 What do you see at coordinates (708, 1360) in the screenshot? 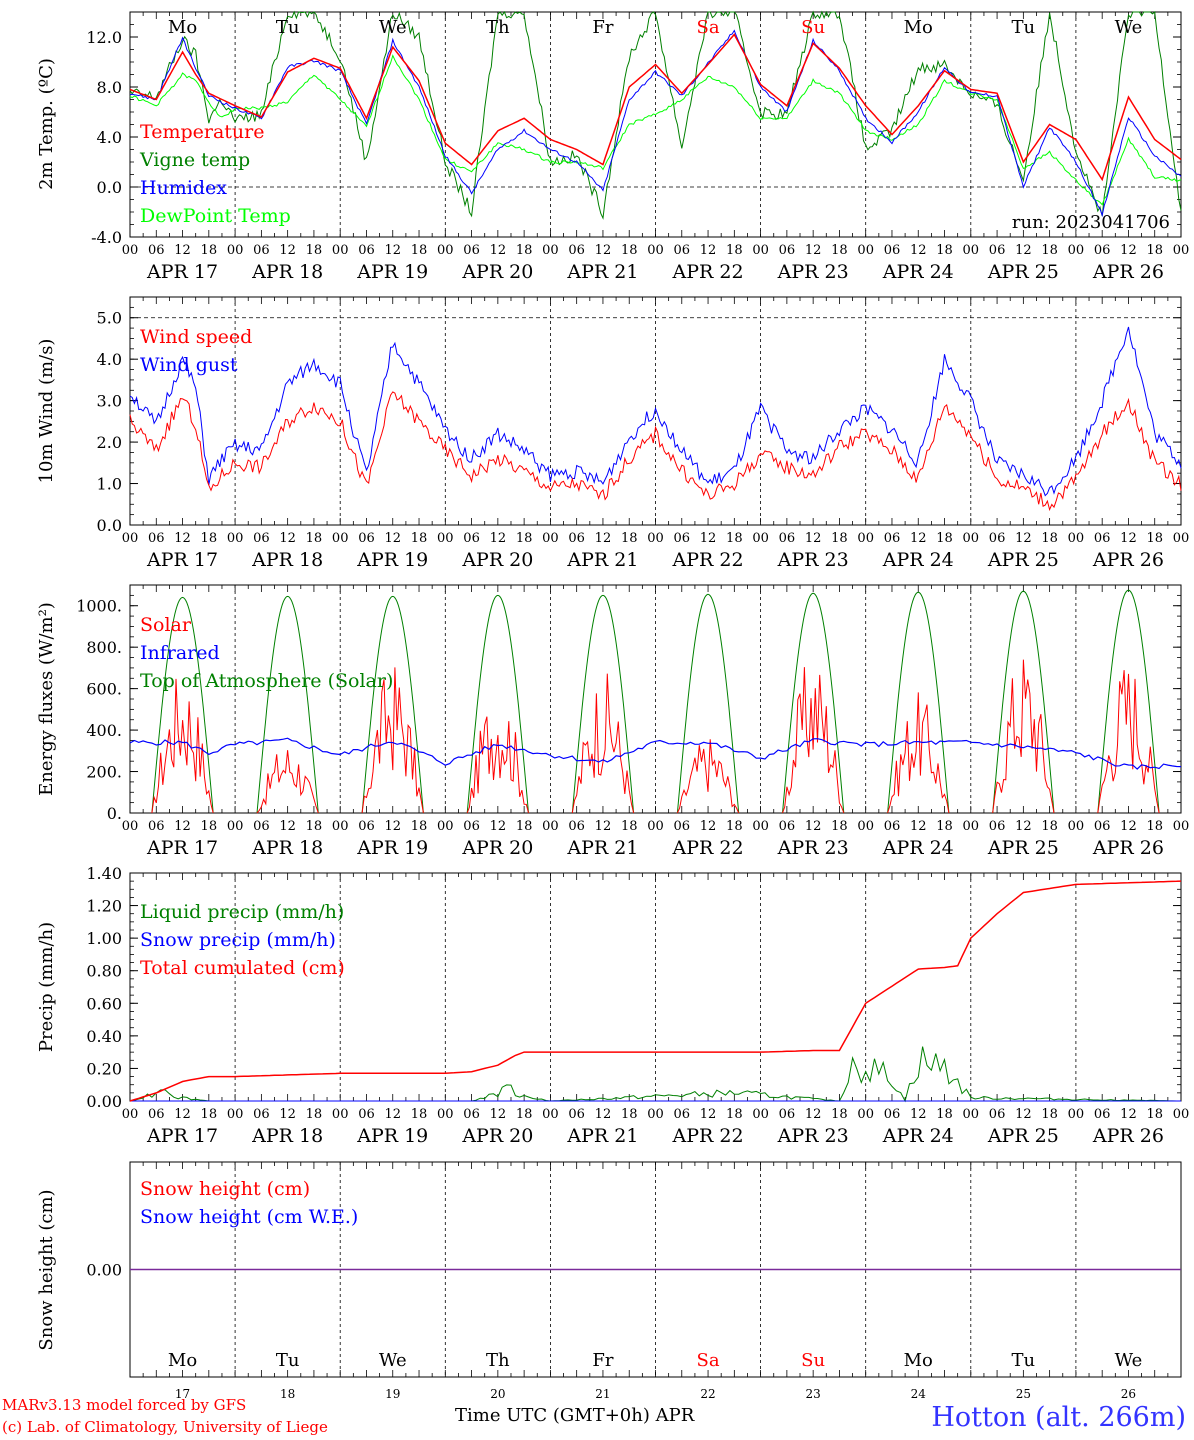
I see `weekday-label-bottom: Sa` at bounding box center [708, 1360].